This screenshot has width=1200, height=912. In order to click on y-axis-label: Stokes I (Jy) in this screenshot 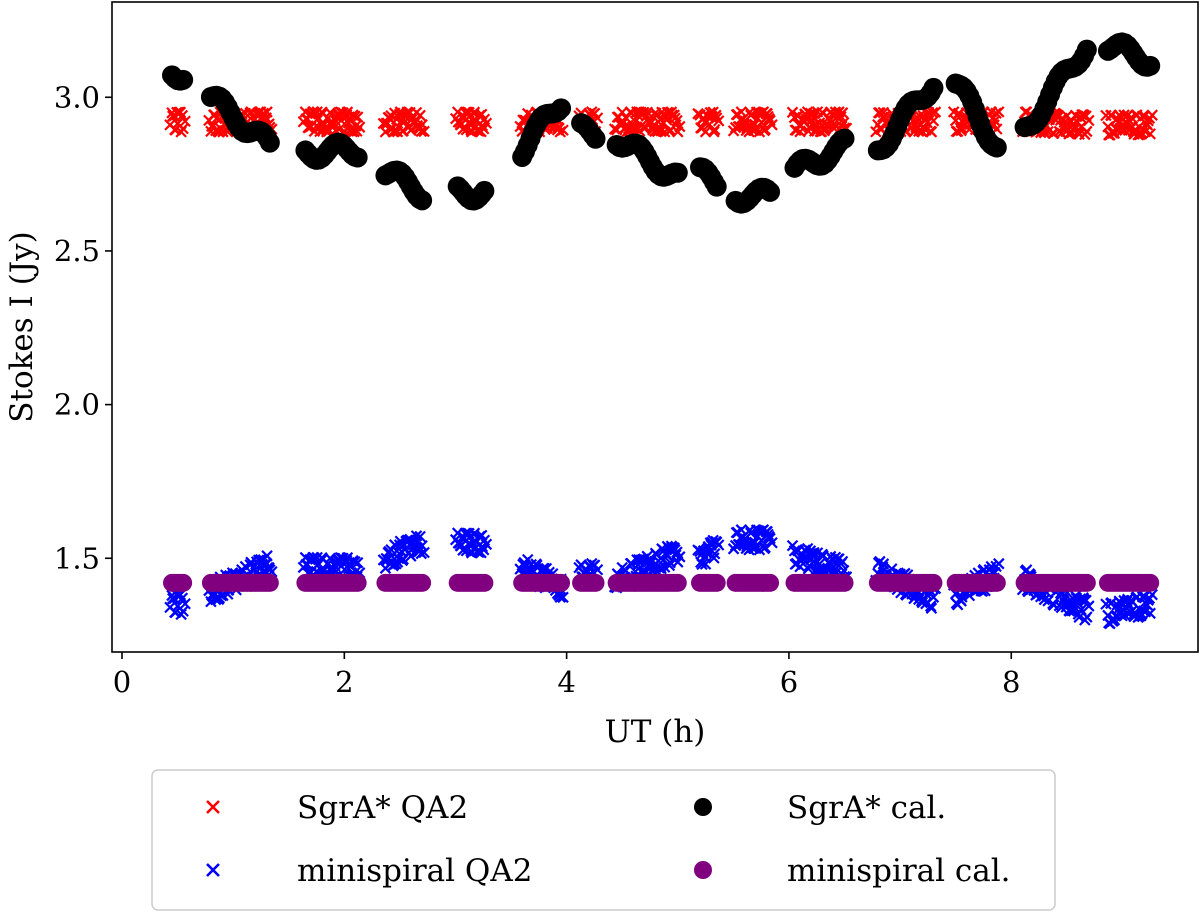, I will do `click(22, 326)`.